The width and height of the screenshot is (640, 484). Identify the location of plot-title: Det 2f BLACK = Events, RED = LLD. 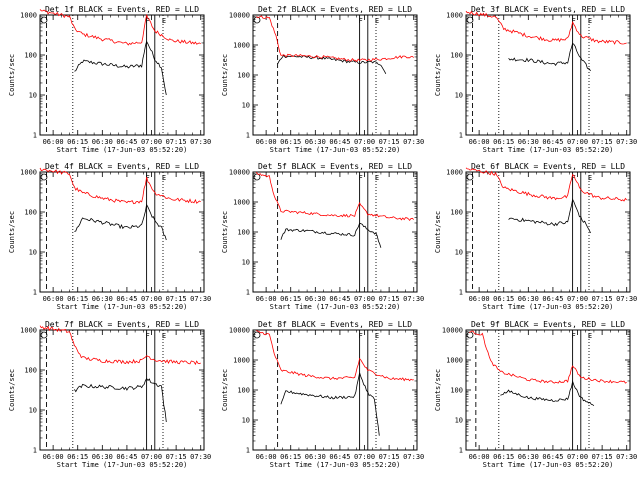
(335, 9).